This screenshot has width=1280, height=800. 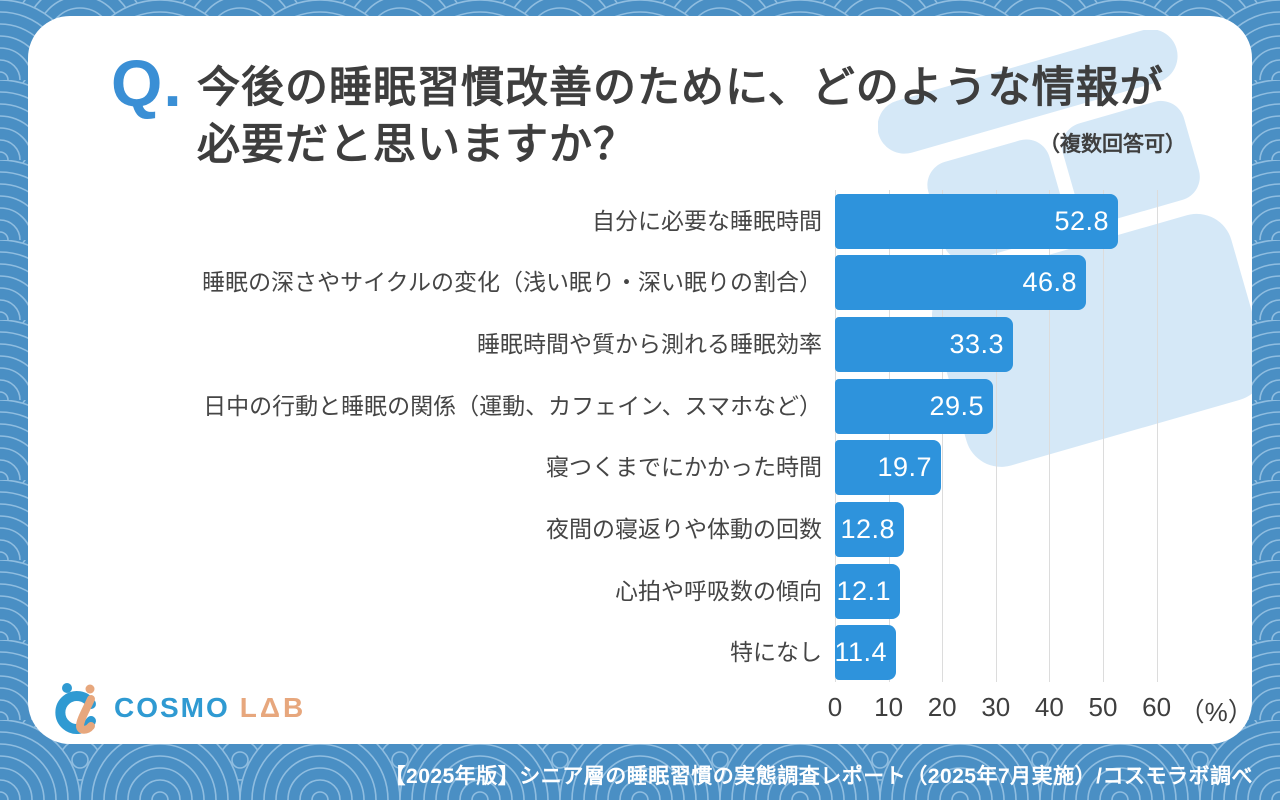 I want to click on cosmo-lab-logo: COSMO LΔB, so click(x=178, y=708).